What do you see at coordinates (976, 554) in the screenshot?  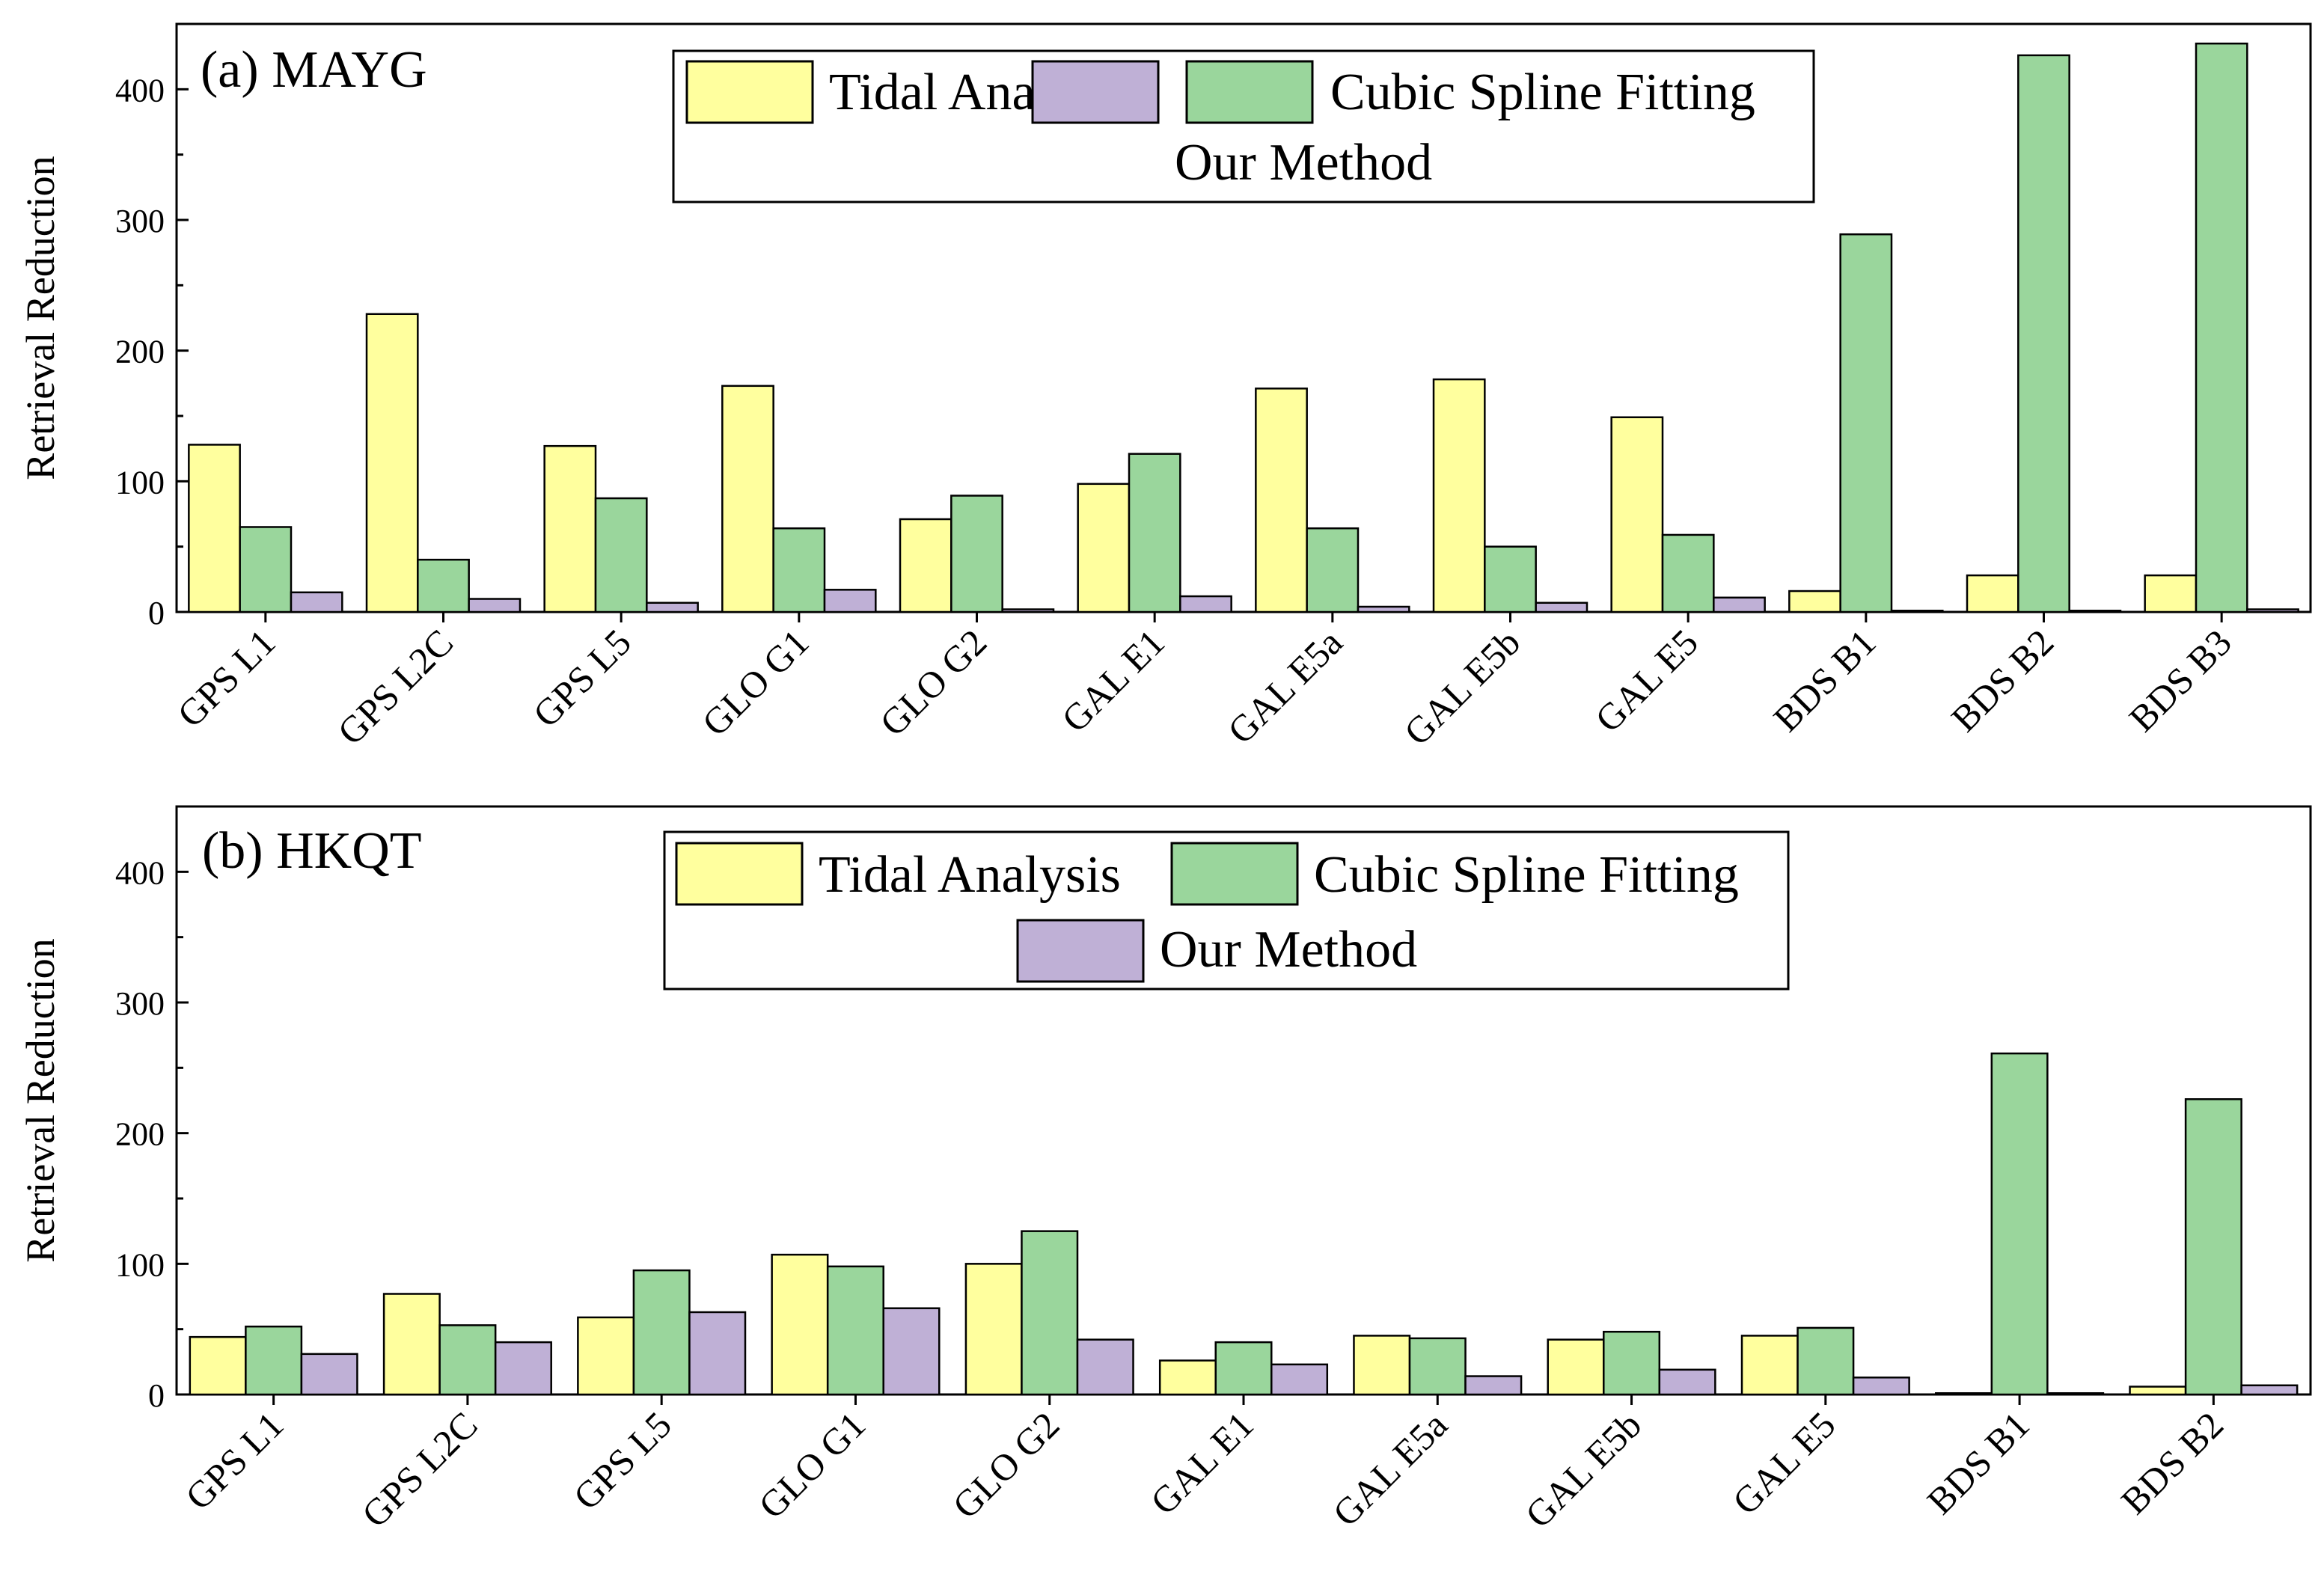 I see `bar-cubic-spline-fitting-glo-g2` at bounding box center [976, 554].